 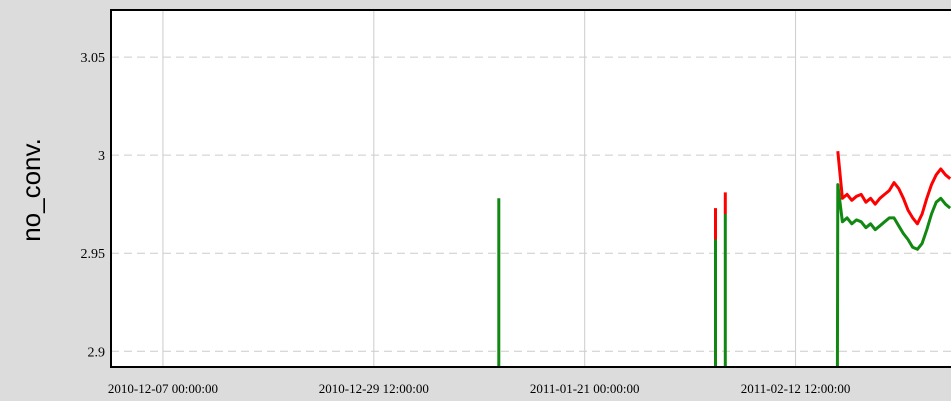 I want to click on y-axis-label: no_conv., so click(x=31, y=190).